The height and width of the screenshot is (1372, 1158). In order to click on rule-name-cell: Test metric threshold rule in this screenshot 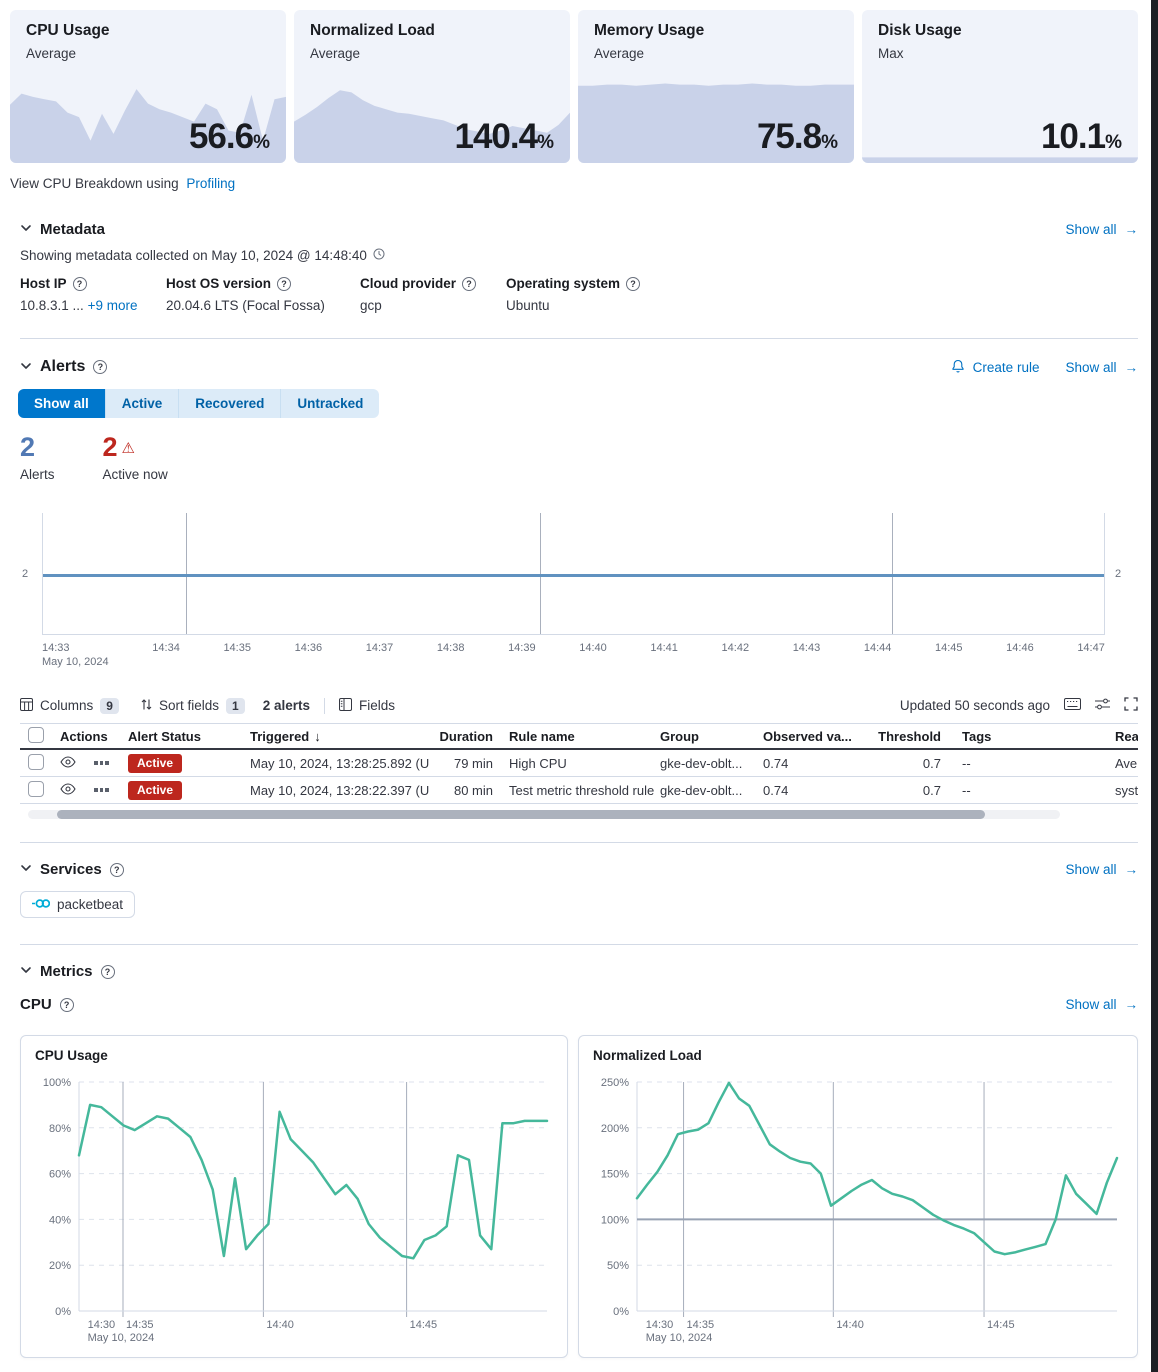, I will do `click(582, 790)`.